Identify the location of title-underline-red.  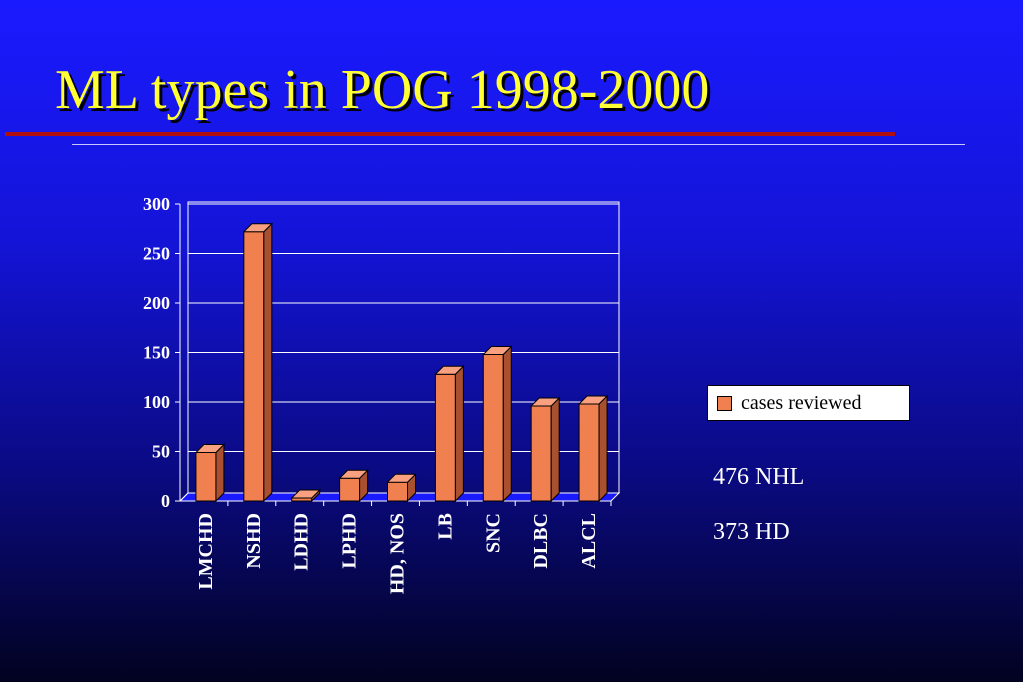
(450, 134).